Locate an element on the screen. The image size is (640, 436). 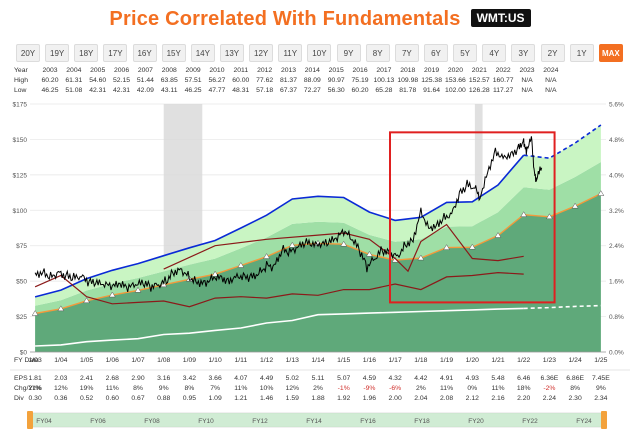
div-row-cell: 2.08 is located at coordinates (446, 398).